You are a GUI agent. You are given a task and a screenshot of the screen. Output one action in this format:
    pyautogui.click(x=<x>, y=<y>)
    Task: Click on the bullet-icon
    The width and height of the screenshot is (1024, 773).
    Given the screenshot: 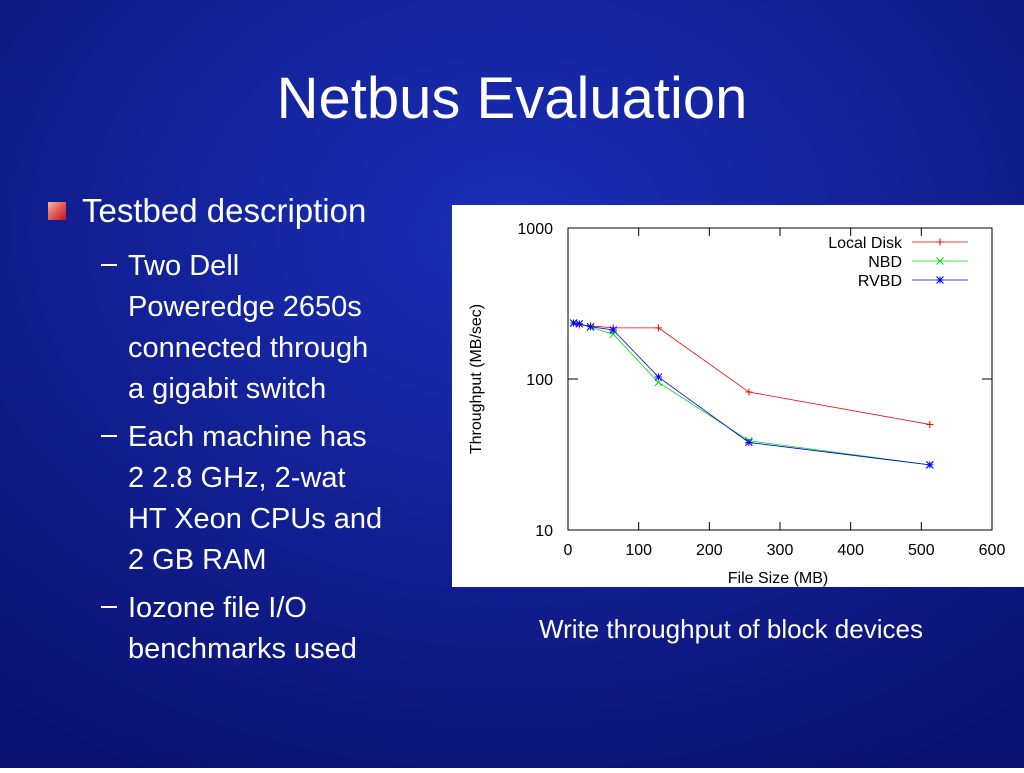 What is the action you would take?
    pyautogui.click(x=57, y=211)
    